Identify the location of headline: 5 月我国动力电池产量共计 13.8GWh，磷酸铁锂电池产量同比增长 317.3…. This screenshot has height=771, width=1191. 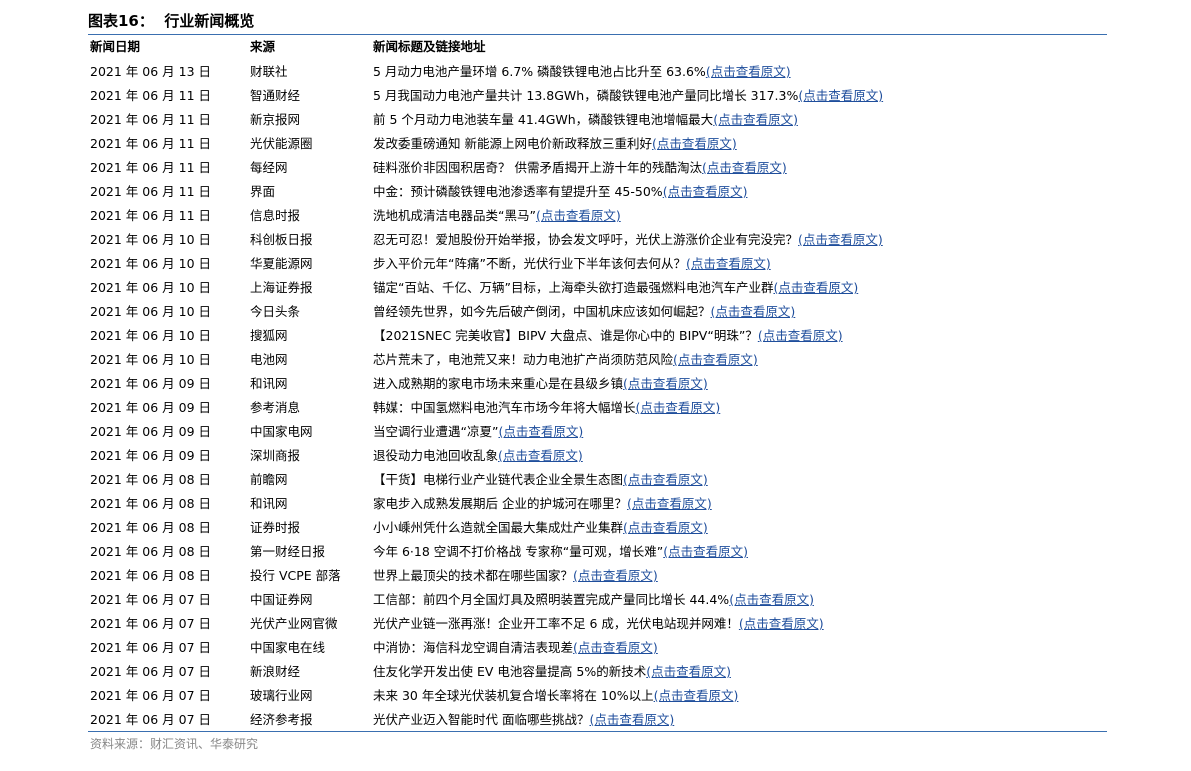
(586, 95).